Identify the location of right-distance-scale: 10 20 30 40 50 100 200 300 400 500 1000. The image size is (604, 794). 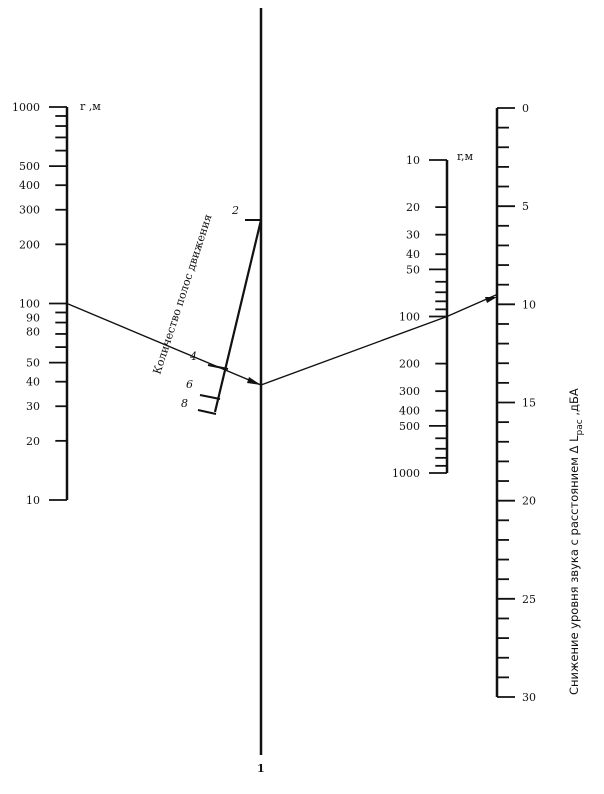
(420, 317).